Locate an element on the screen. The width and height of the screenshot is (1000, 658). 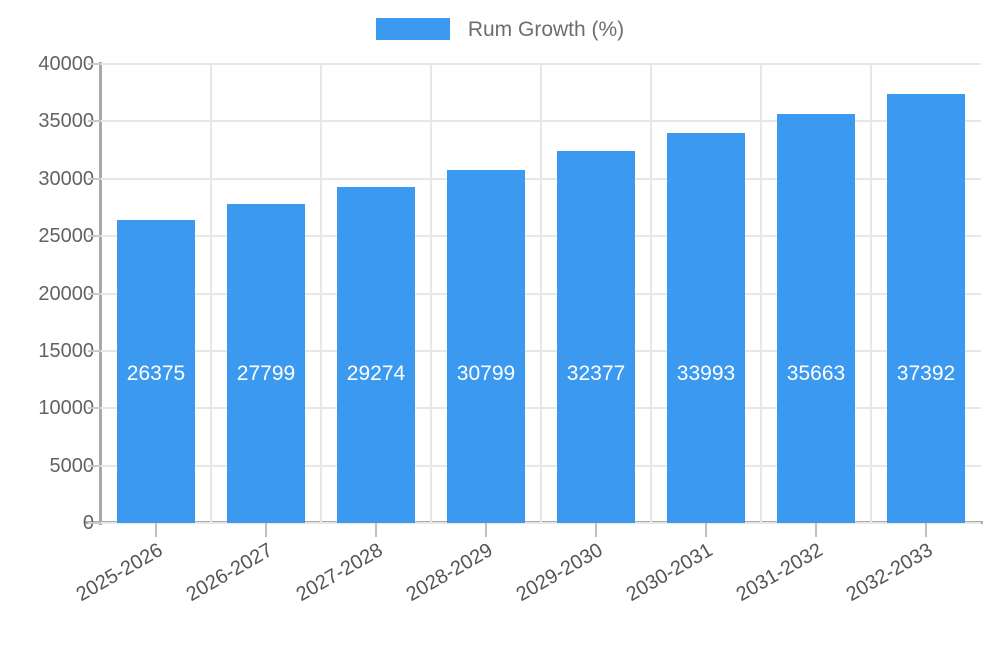
x-axis-tick-label: 2031-2032 is located at coordinates (779, 573).